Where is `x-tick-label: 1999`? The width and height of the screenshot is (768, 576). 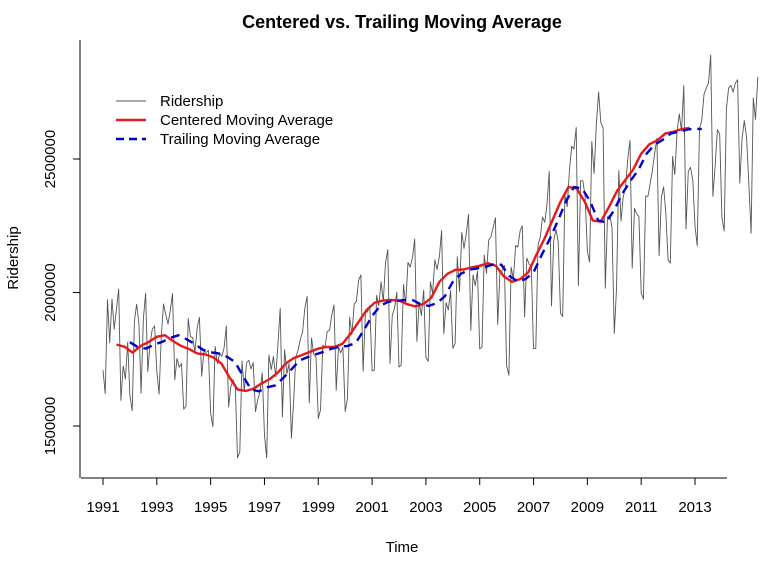
x-tick-label: 1999 is located at coordinates (318, 507).